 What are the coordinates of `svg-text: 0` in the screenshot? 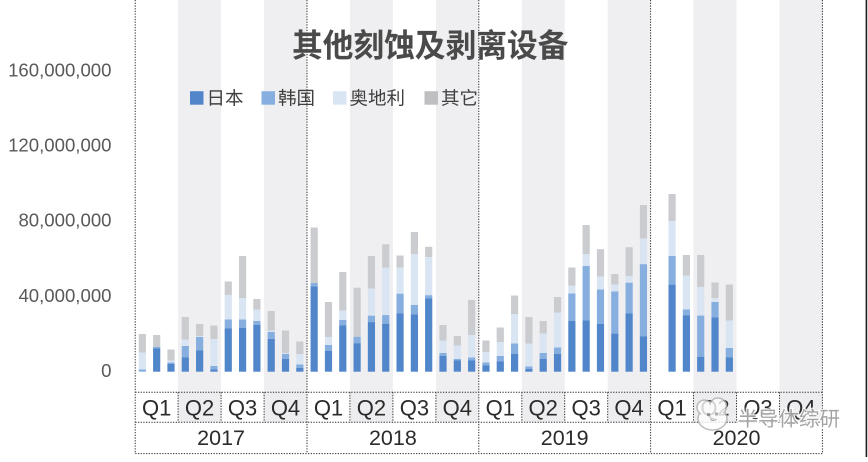 It's located at (106, 370).